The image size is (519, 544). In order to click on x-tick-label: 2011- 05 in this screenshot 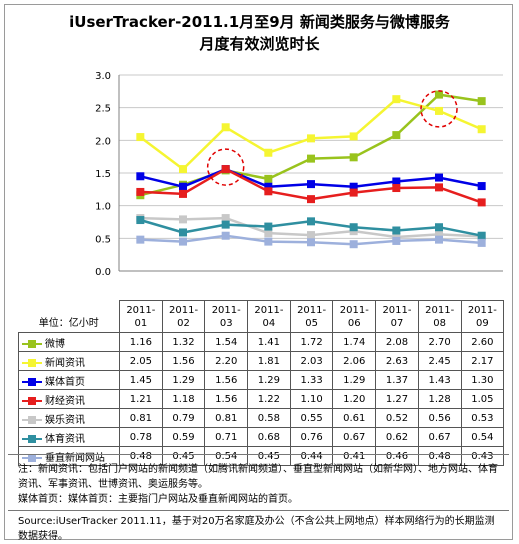, I will do `click(311, 316)`.